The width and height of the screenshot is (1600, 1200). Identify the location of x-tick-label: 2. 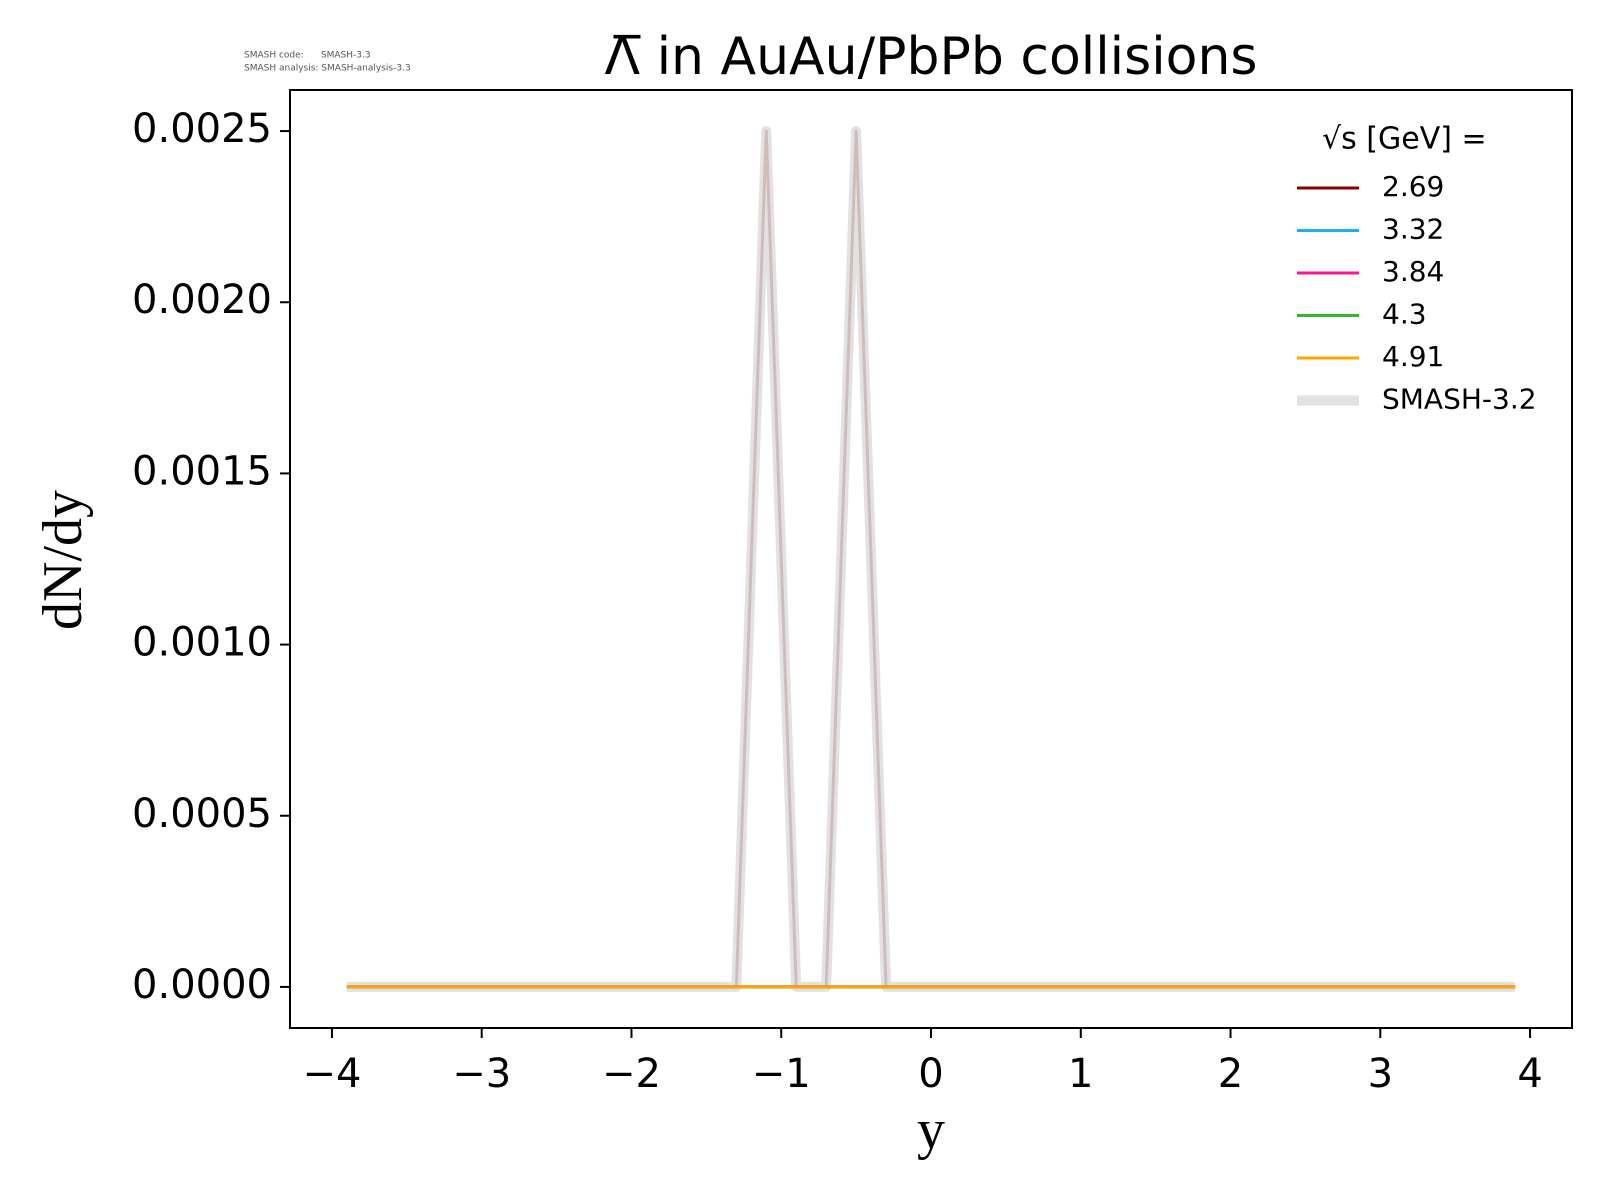
(1230, 1074).